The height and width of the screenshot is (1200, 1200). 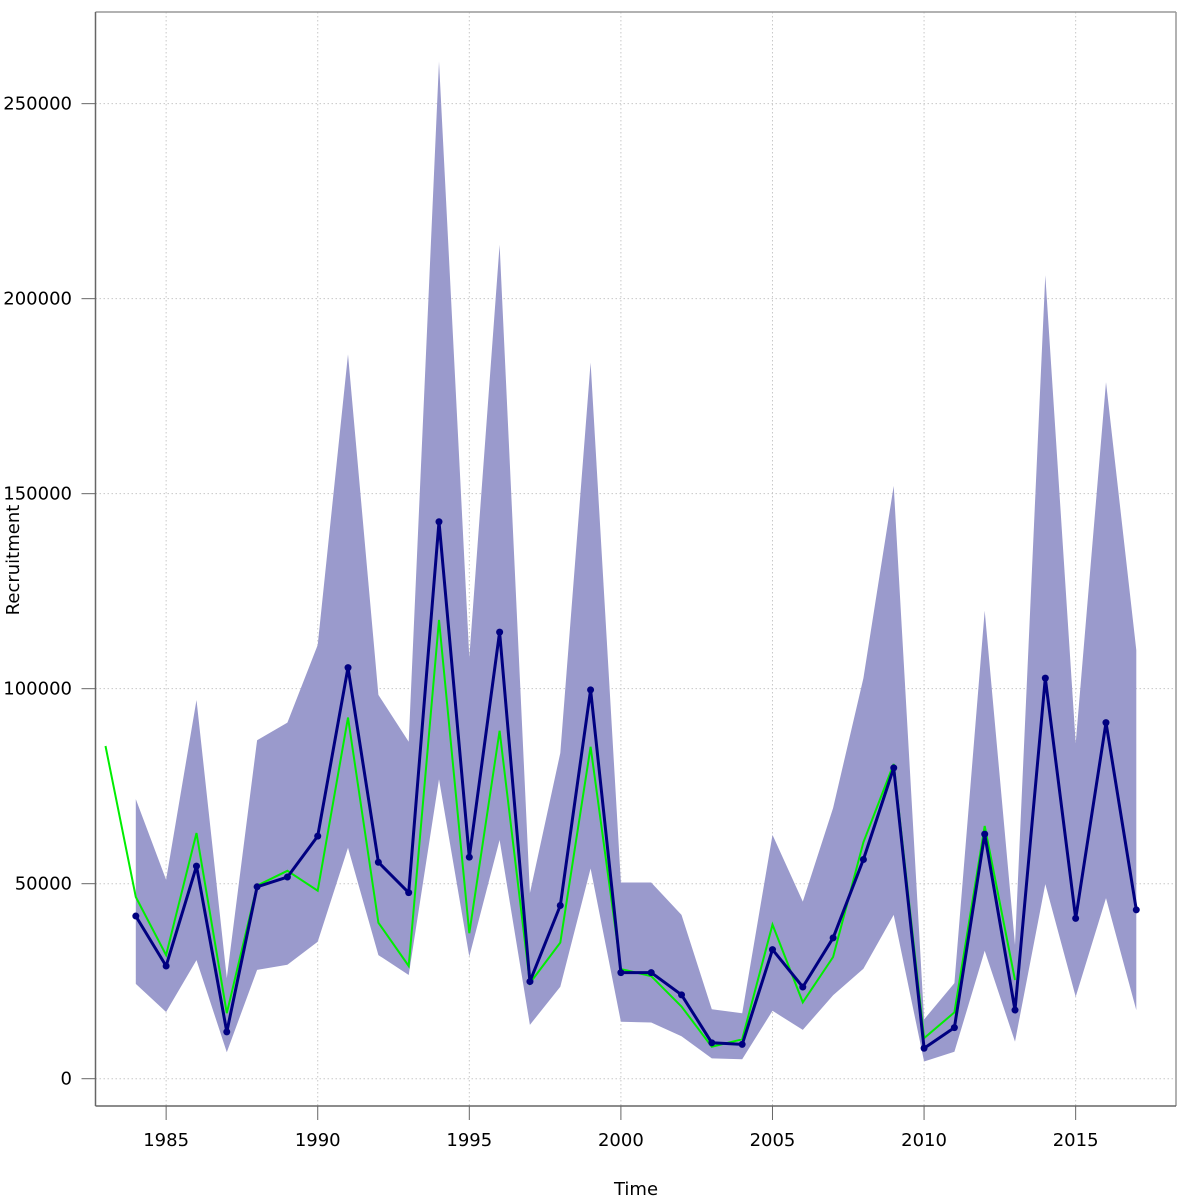 What do you see at coordinates (37, 299) in the screenshot?
I see `y-tick-label: 200000` at bounding box center [37, 299].